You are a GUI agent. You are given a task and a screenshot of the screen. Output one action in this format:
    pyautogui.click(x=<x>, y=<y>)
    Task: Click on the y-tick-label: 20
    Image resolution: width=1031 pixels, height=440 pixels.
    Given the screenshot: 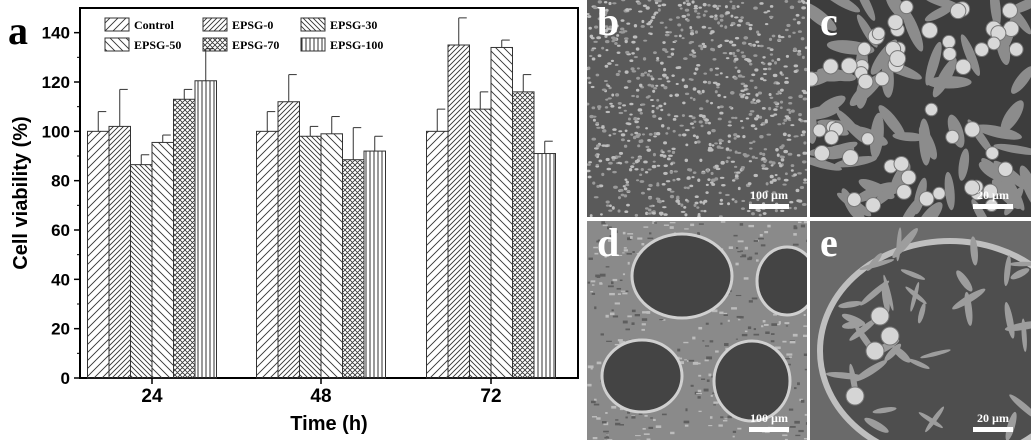 What is the action you would take?
    pyautogui.click(x=60, y=329)
    